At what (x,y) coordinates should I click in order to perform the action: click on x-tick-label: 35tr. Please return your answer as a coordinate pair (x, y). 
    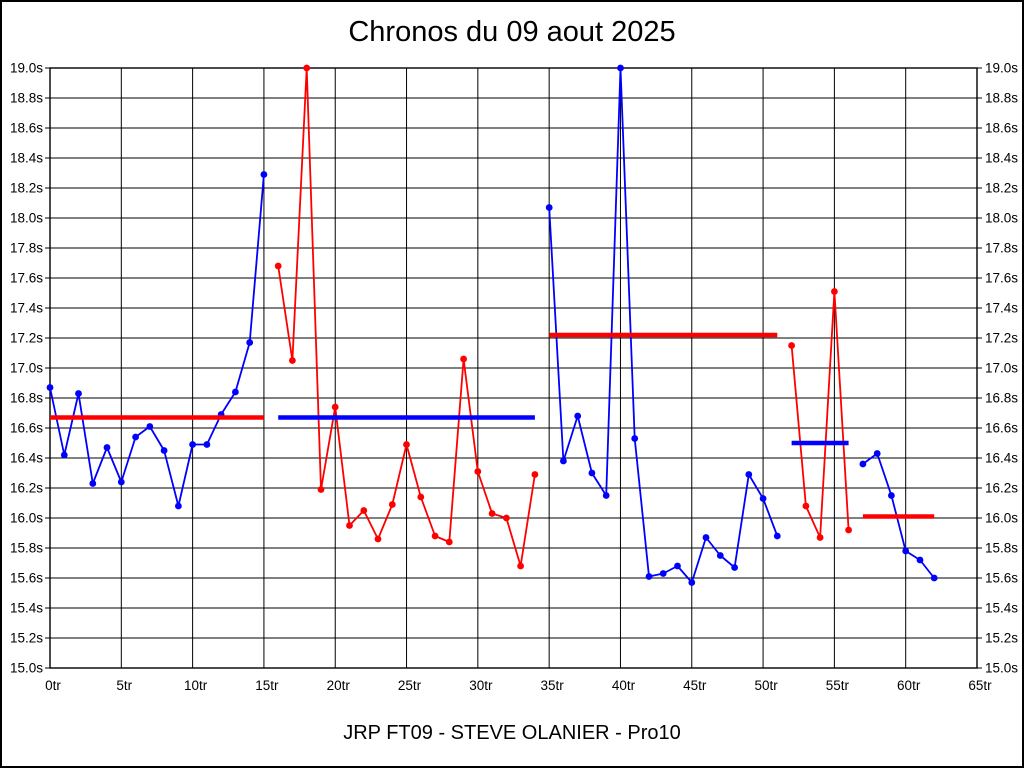
    Looking at the image, I should click on (553, 685).